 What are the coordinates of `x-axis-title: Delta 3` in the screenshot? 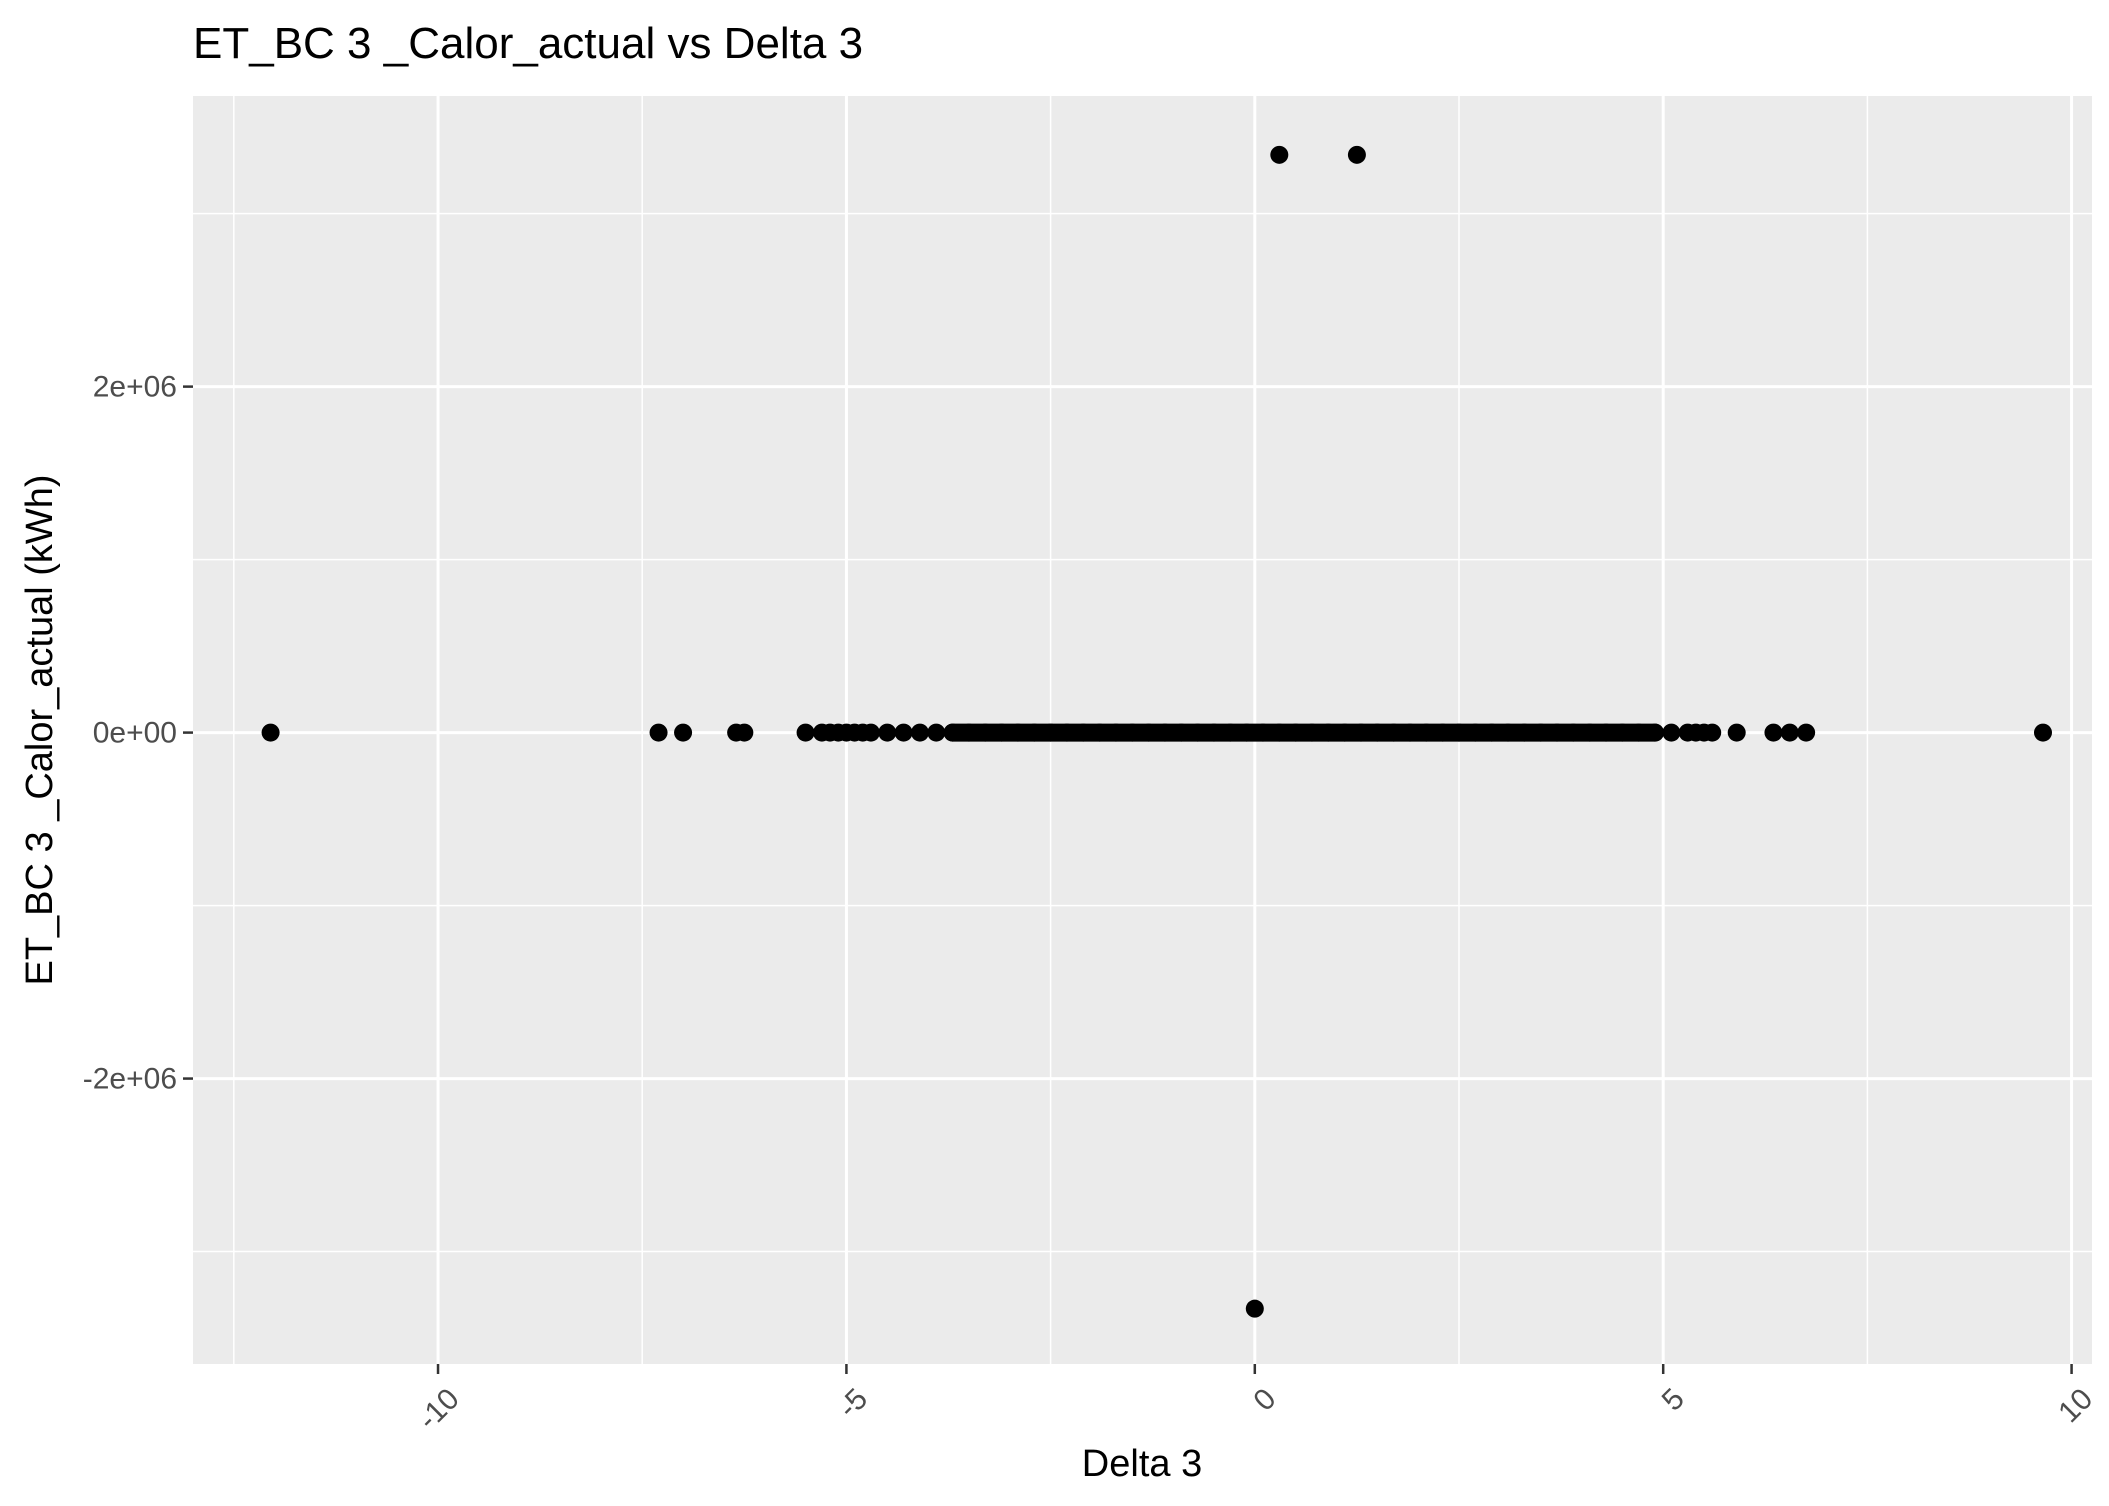 It's located at (1142, 1464).